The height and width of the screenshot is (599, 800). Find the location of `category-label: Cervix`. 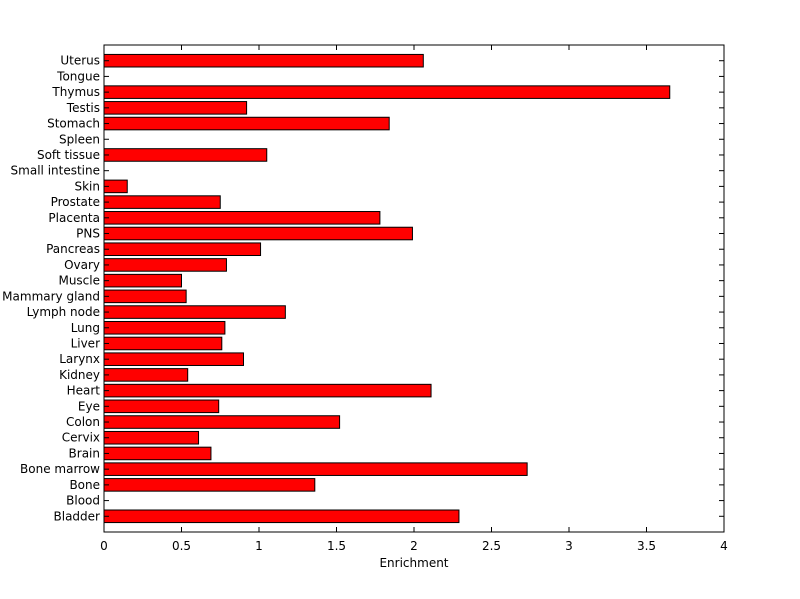

category-label: Cervix is located at coordinates (81, 438).